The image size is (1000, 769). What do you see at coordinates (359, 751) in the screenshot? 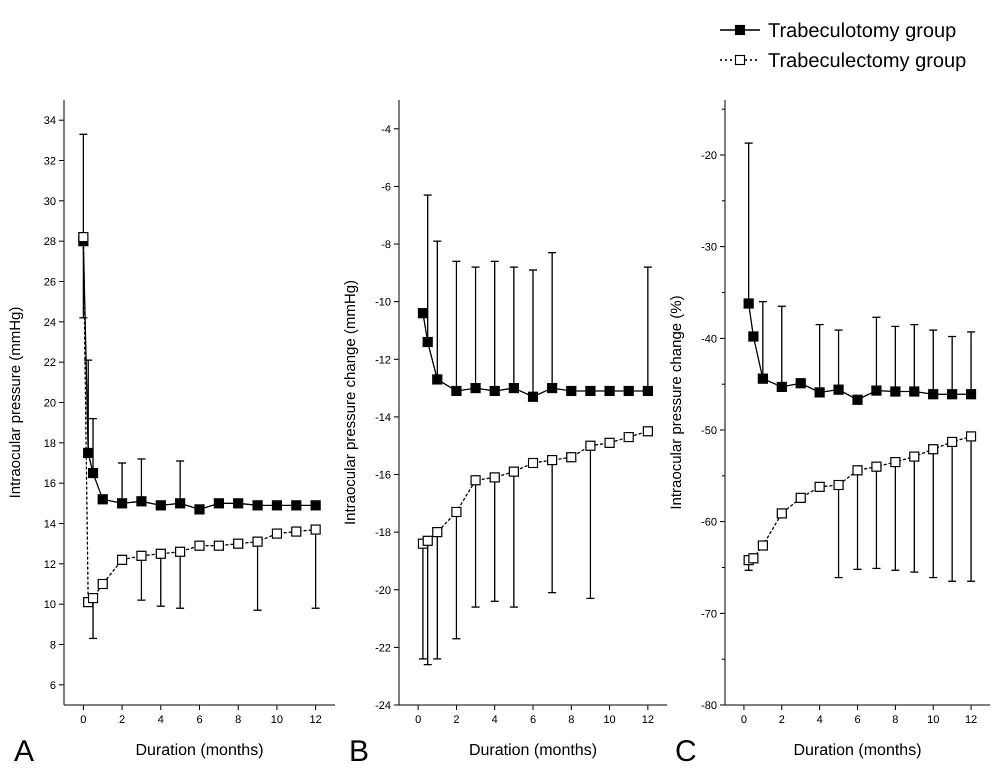
I see `text: B` at bounding box center [359, 751].